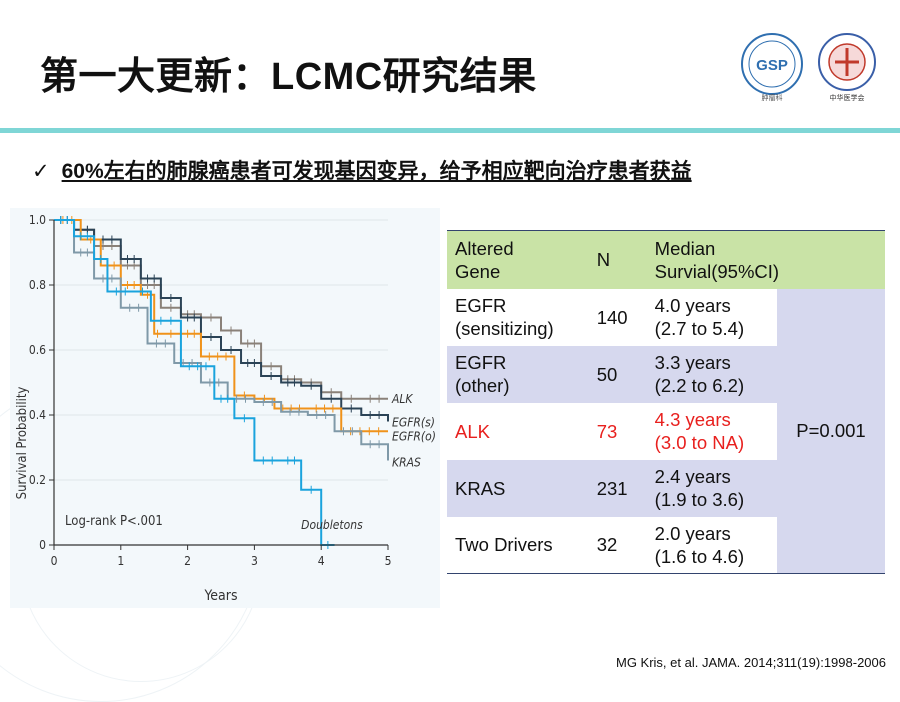 This screenshot has width=900, height=702. What do you see at coordinates (692, 533) in the screenshot?
I see `cell-text-line: 2.0 years` at bounding box center [692, 533].